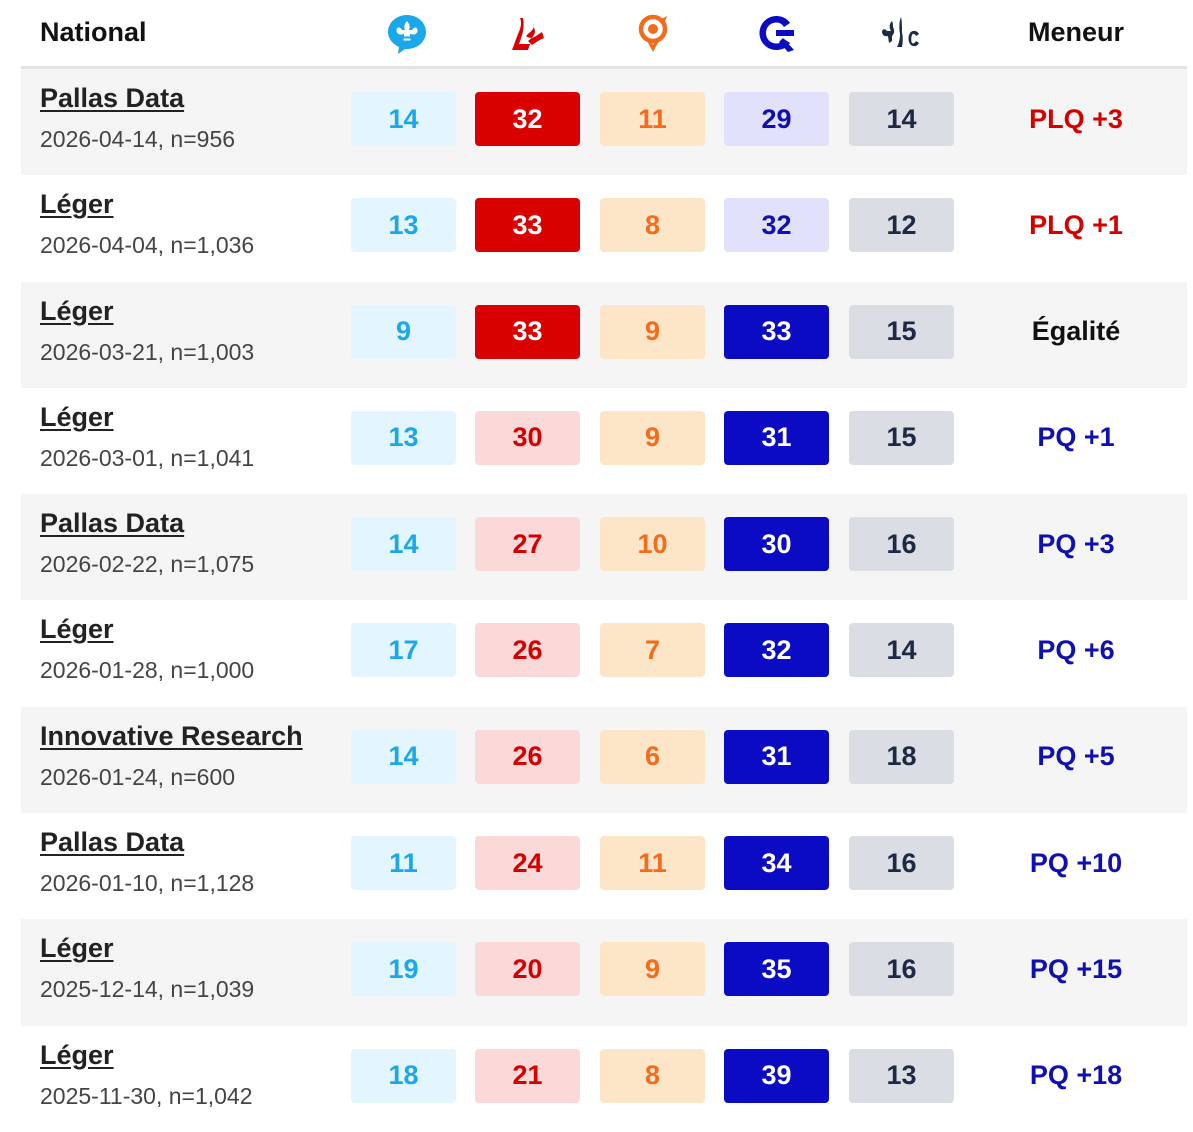 Image resolution: width=1193 pixels, height=1132 pixels. What do you see at coordinates (652, 544) in the screenshot?
I see `qs-solidaire-value: 10` at bounding box center [652, 544].